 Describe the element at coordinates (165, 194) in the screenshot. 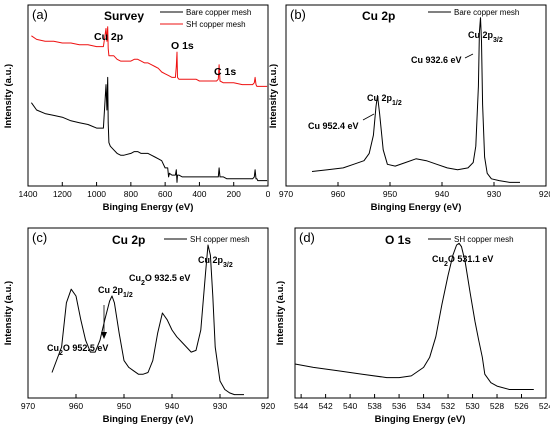

I see `x-tick-label-a-4: 600` at that location.